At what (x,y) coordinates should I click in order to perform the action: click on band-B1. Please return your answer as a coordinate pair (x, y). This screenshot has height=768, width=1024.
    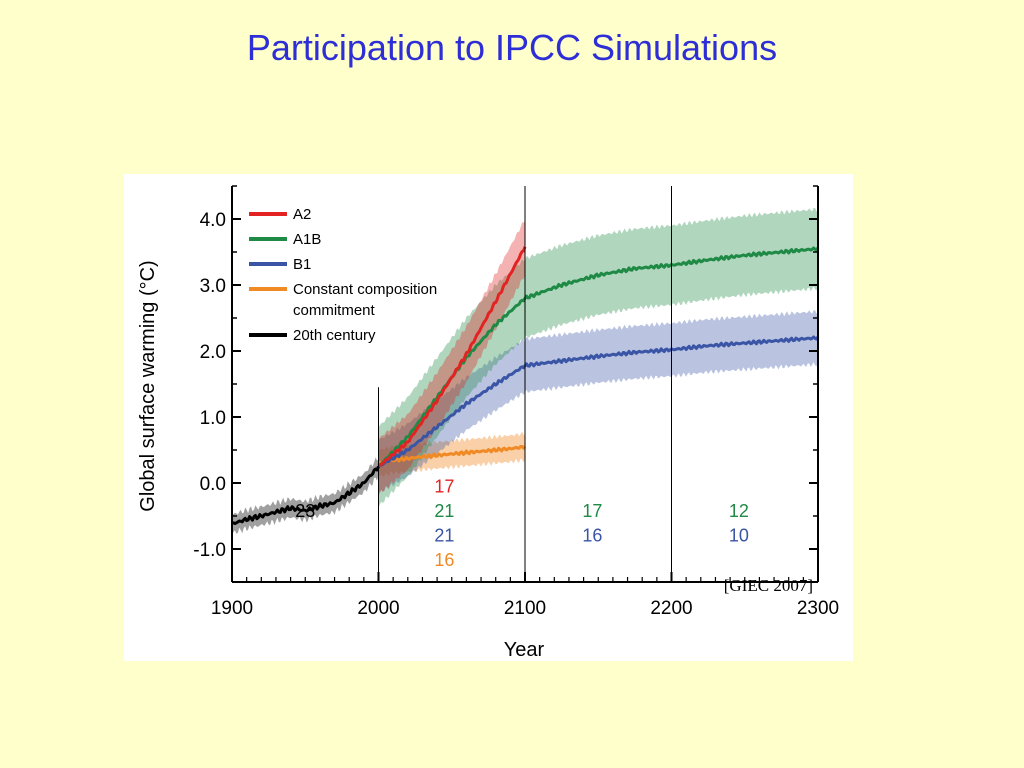
    Looking at the image, I should click on (598, 402).